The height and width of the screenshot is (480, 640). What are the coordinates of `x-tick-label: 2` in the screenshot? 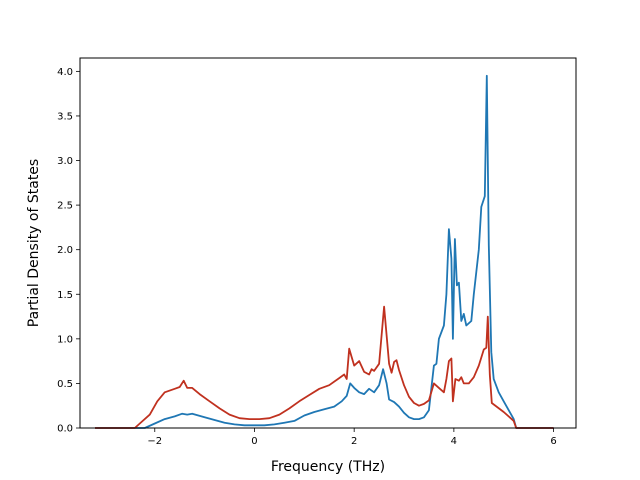 It's located at (354, 441).